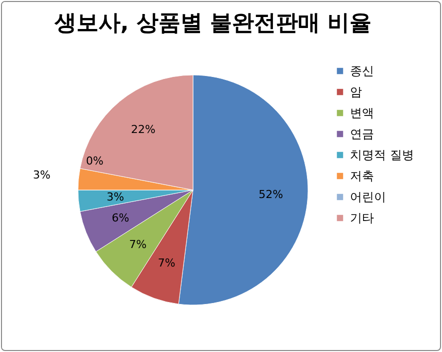 The width and height of the screenshot is (442, 352). What do you see at coordinates (271, 194) in the screenshot?
I see `data-label: 52%` at bounding box center [271, 194].